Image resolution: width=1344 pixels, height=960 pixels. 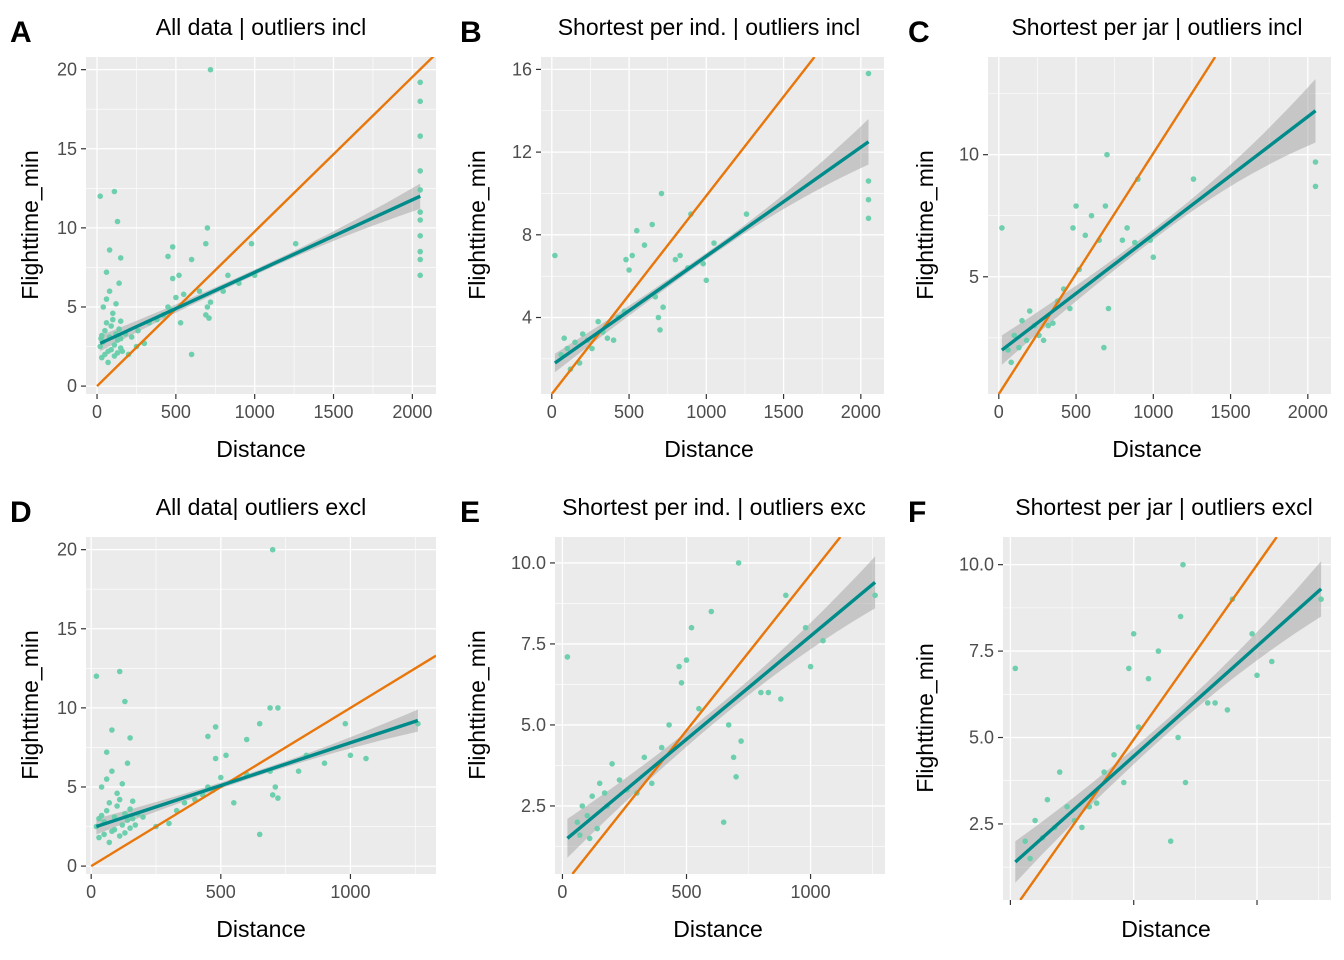 What do you see at coordinates (527, 318) in the screenshot?
I see `y-tick-label: 4` at bounding box center [527, 318].